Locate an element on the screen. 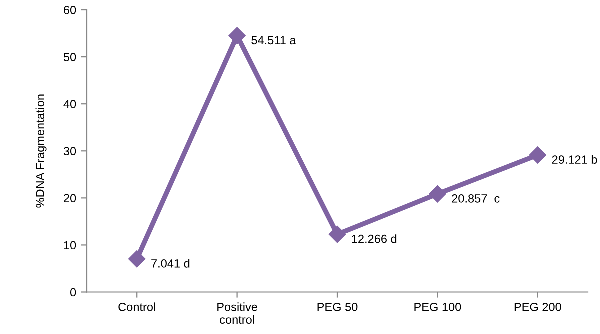  data-label: 54.511 a is located at coordinates (274, 40).